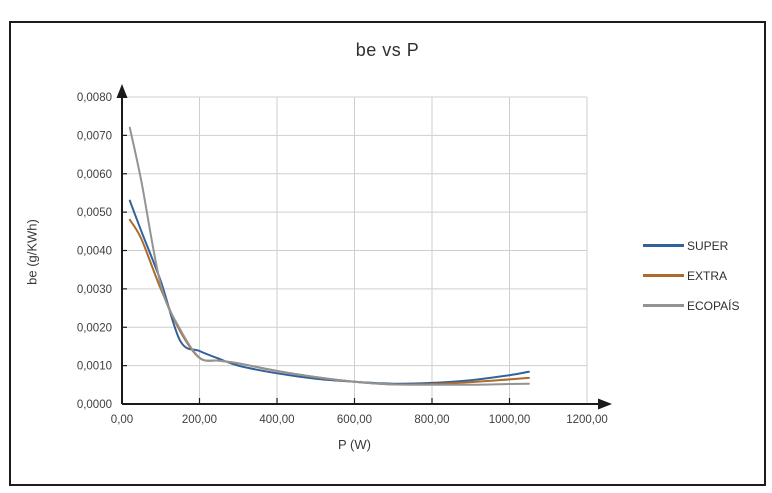  What do you see at coordinates (94, 405) in the screenshot?
I see `y-tick-label: 0,0000` at bounding box center [94, 405].